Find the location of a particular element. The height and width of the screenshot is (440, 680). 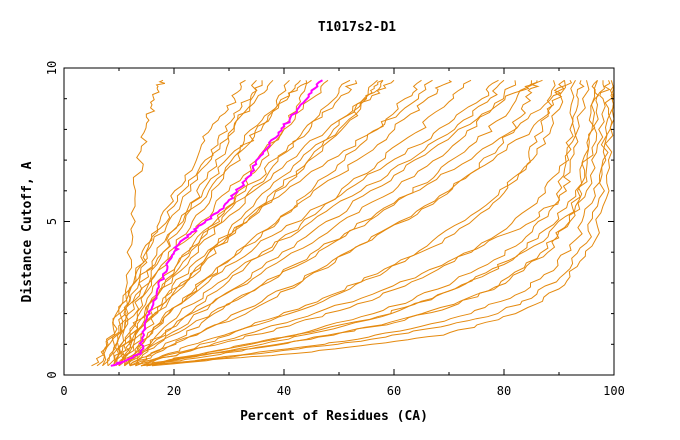

x-tick-label: 100 is located at coordinates (614, 391).